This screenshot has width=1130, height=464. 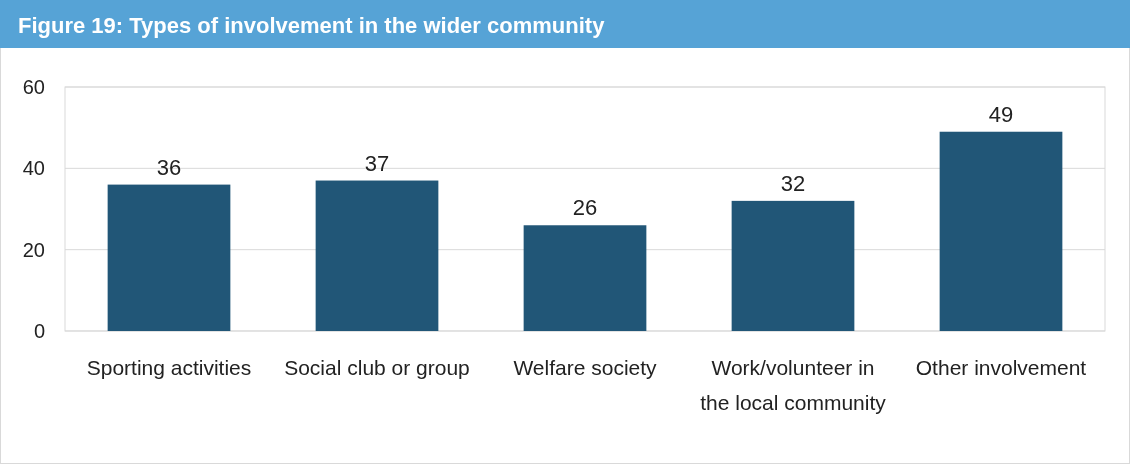 I want to click on y-tick-label: 40, so click(x=33, y=168).